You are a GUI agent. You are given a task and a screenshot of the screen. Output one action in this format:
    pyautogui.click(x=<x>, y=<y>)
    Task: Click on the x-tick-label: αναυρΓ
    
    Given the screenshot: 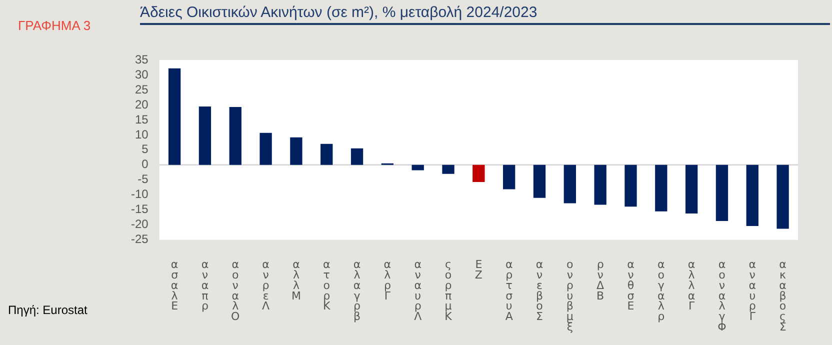 What is the action you would take?
    pyautogui.click(x=752, y=291)
    